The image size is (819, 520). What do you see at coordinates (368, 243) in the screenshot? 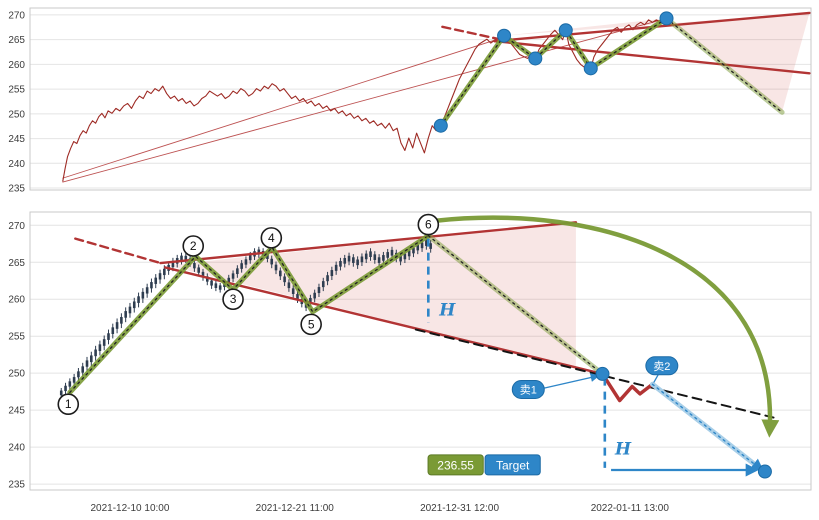
I see `resistance-line` at bounding box center [368, 243].